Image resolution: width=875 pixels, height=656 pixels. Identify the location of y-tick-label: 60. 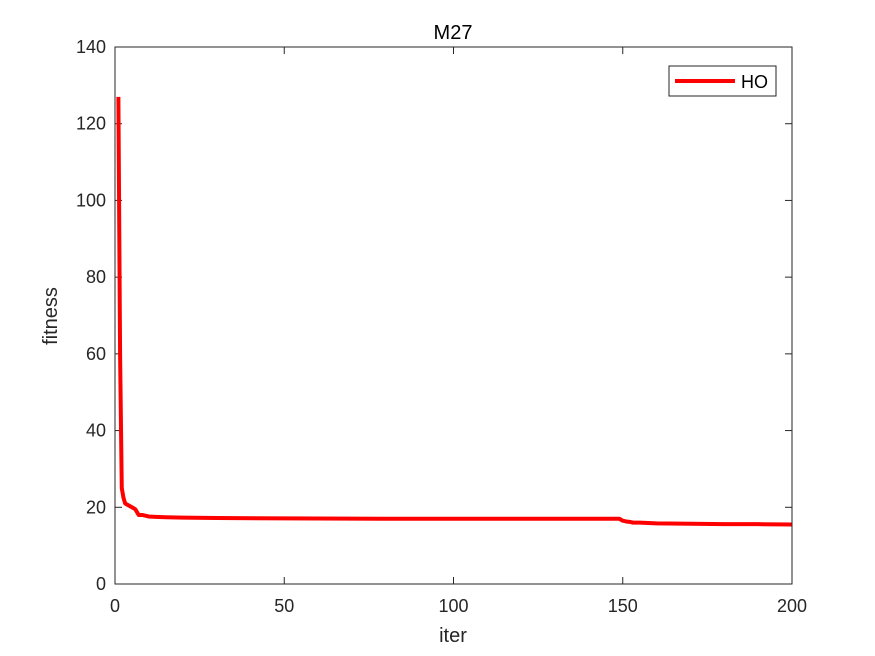
(96, 354).